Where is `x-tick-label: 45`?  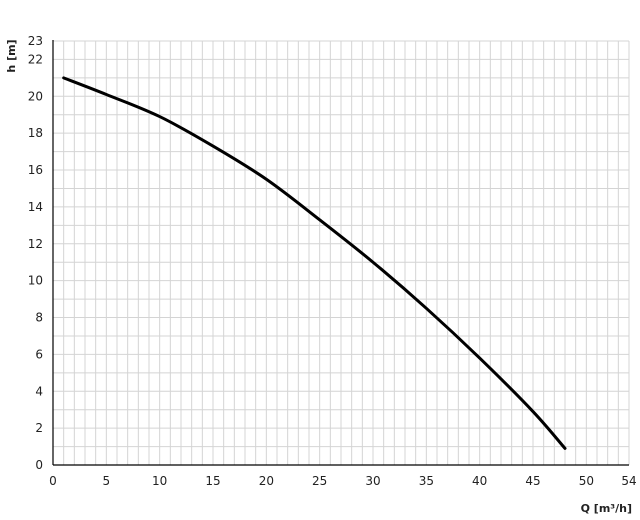 x-tick-label: 45 is located at coordinates (532, 481).